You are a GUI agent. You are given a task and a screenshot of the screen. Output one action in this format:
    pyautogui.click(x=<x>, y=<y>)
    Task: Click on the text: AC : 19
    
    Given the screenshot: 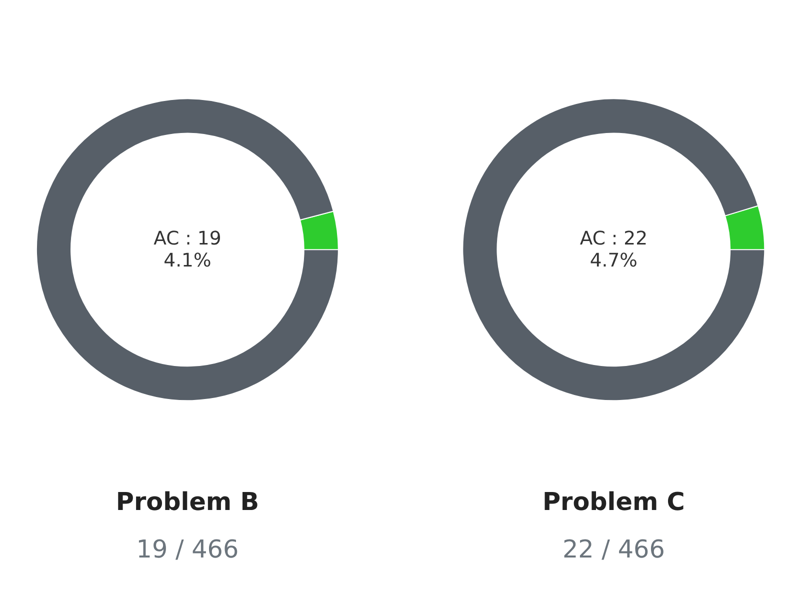 What is the action you would take?
    pyautogui.click(x=188, y=239)
    